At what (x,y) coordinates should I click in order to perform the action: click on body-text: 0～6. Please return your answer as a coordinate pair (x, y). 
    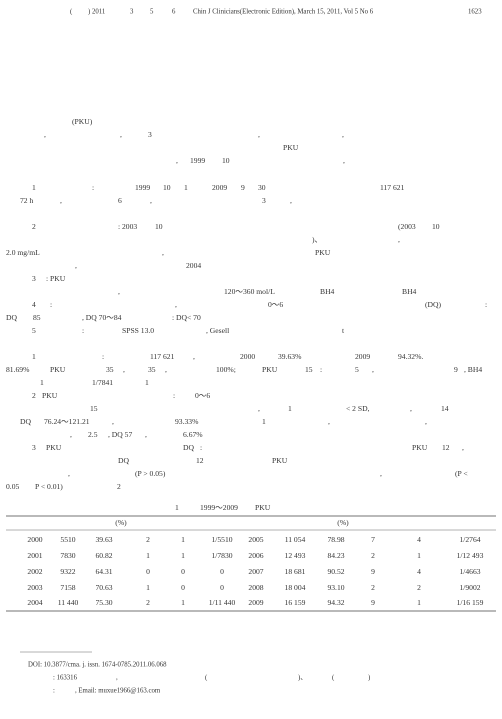
    Looking at the image, I should click on (202, 395).